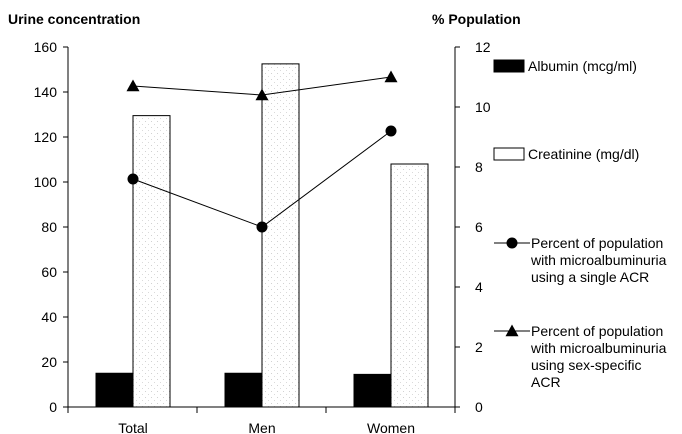 The width and height of the screenshot is (682, 434). Describe the element at coordinates (46, 47) in the screenshot. I see `left-tick-label: 160` at that location.